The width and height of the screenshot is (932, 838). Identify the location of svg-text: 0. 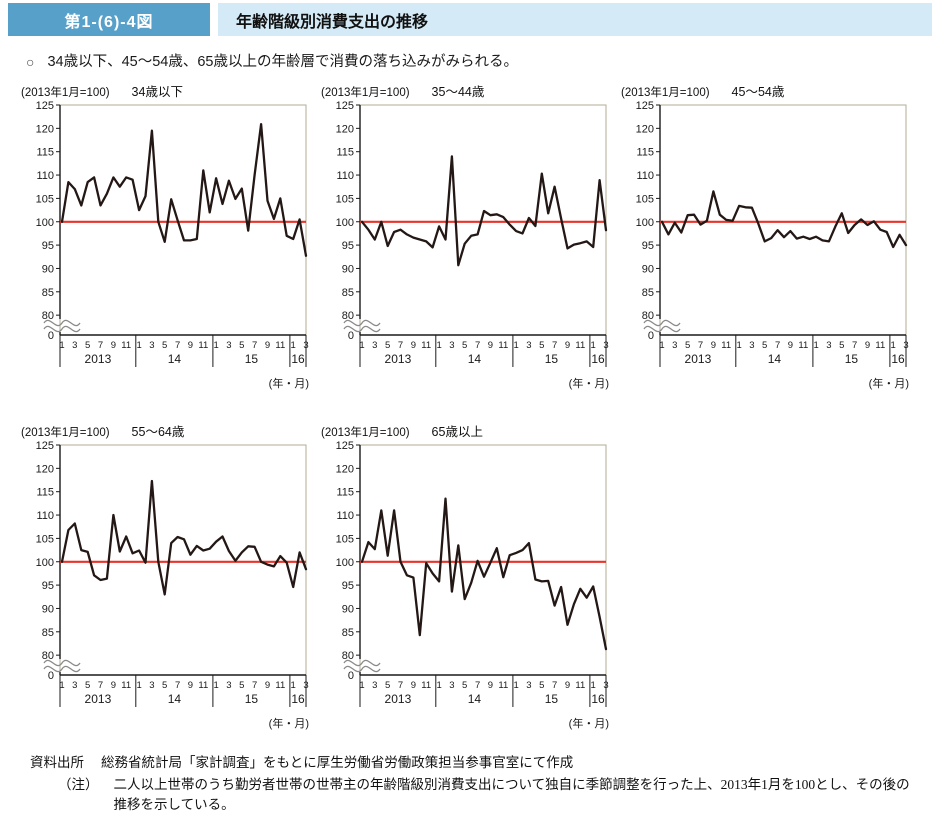
(51, 336).